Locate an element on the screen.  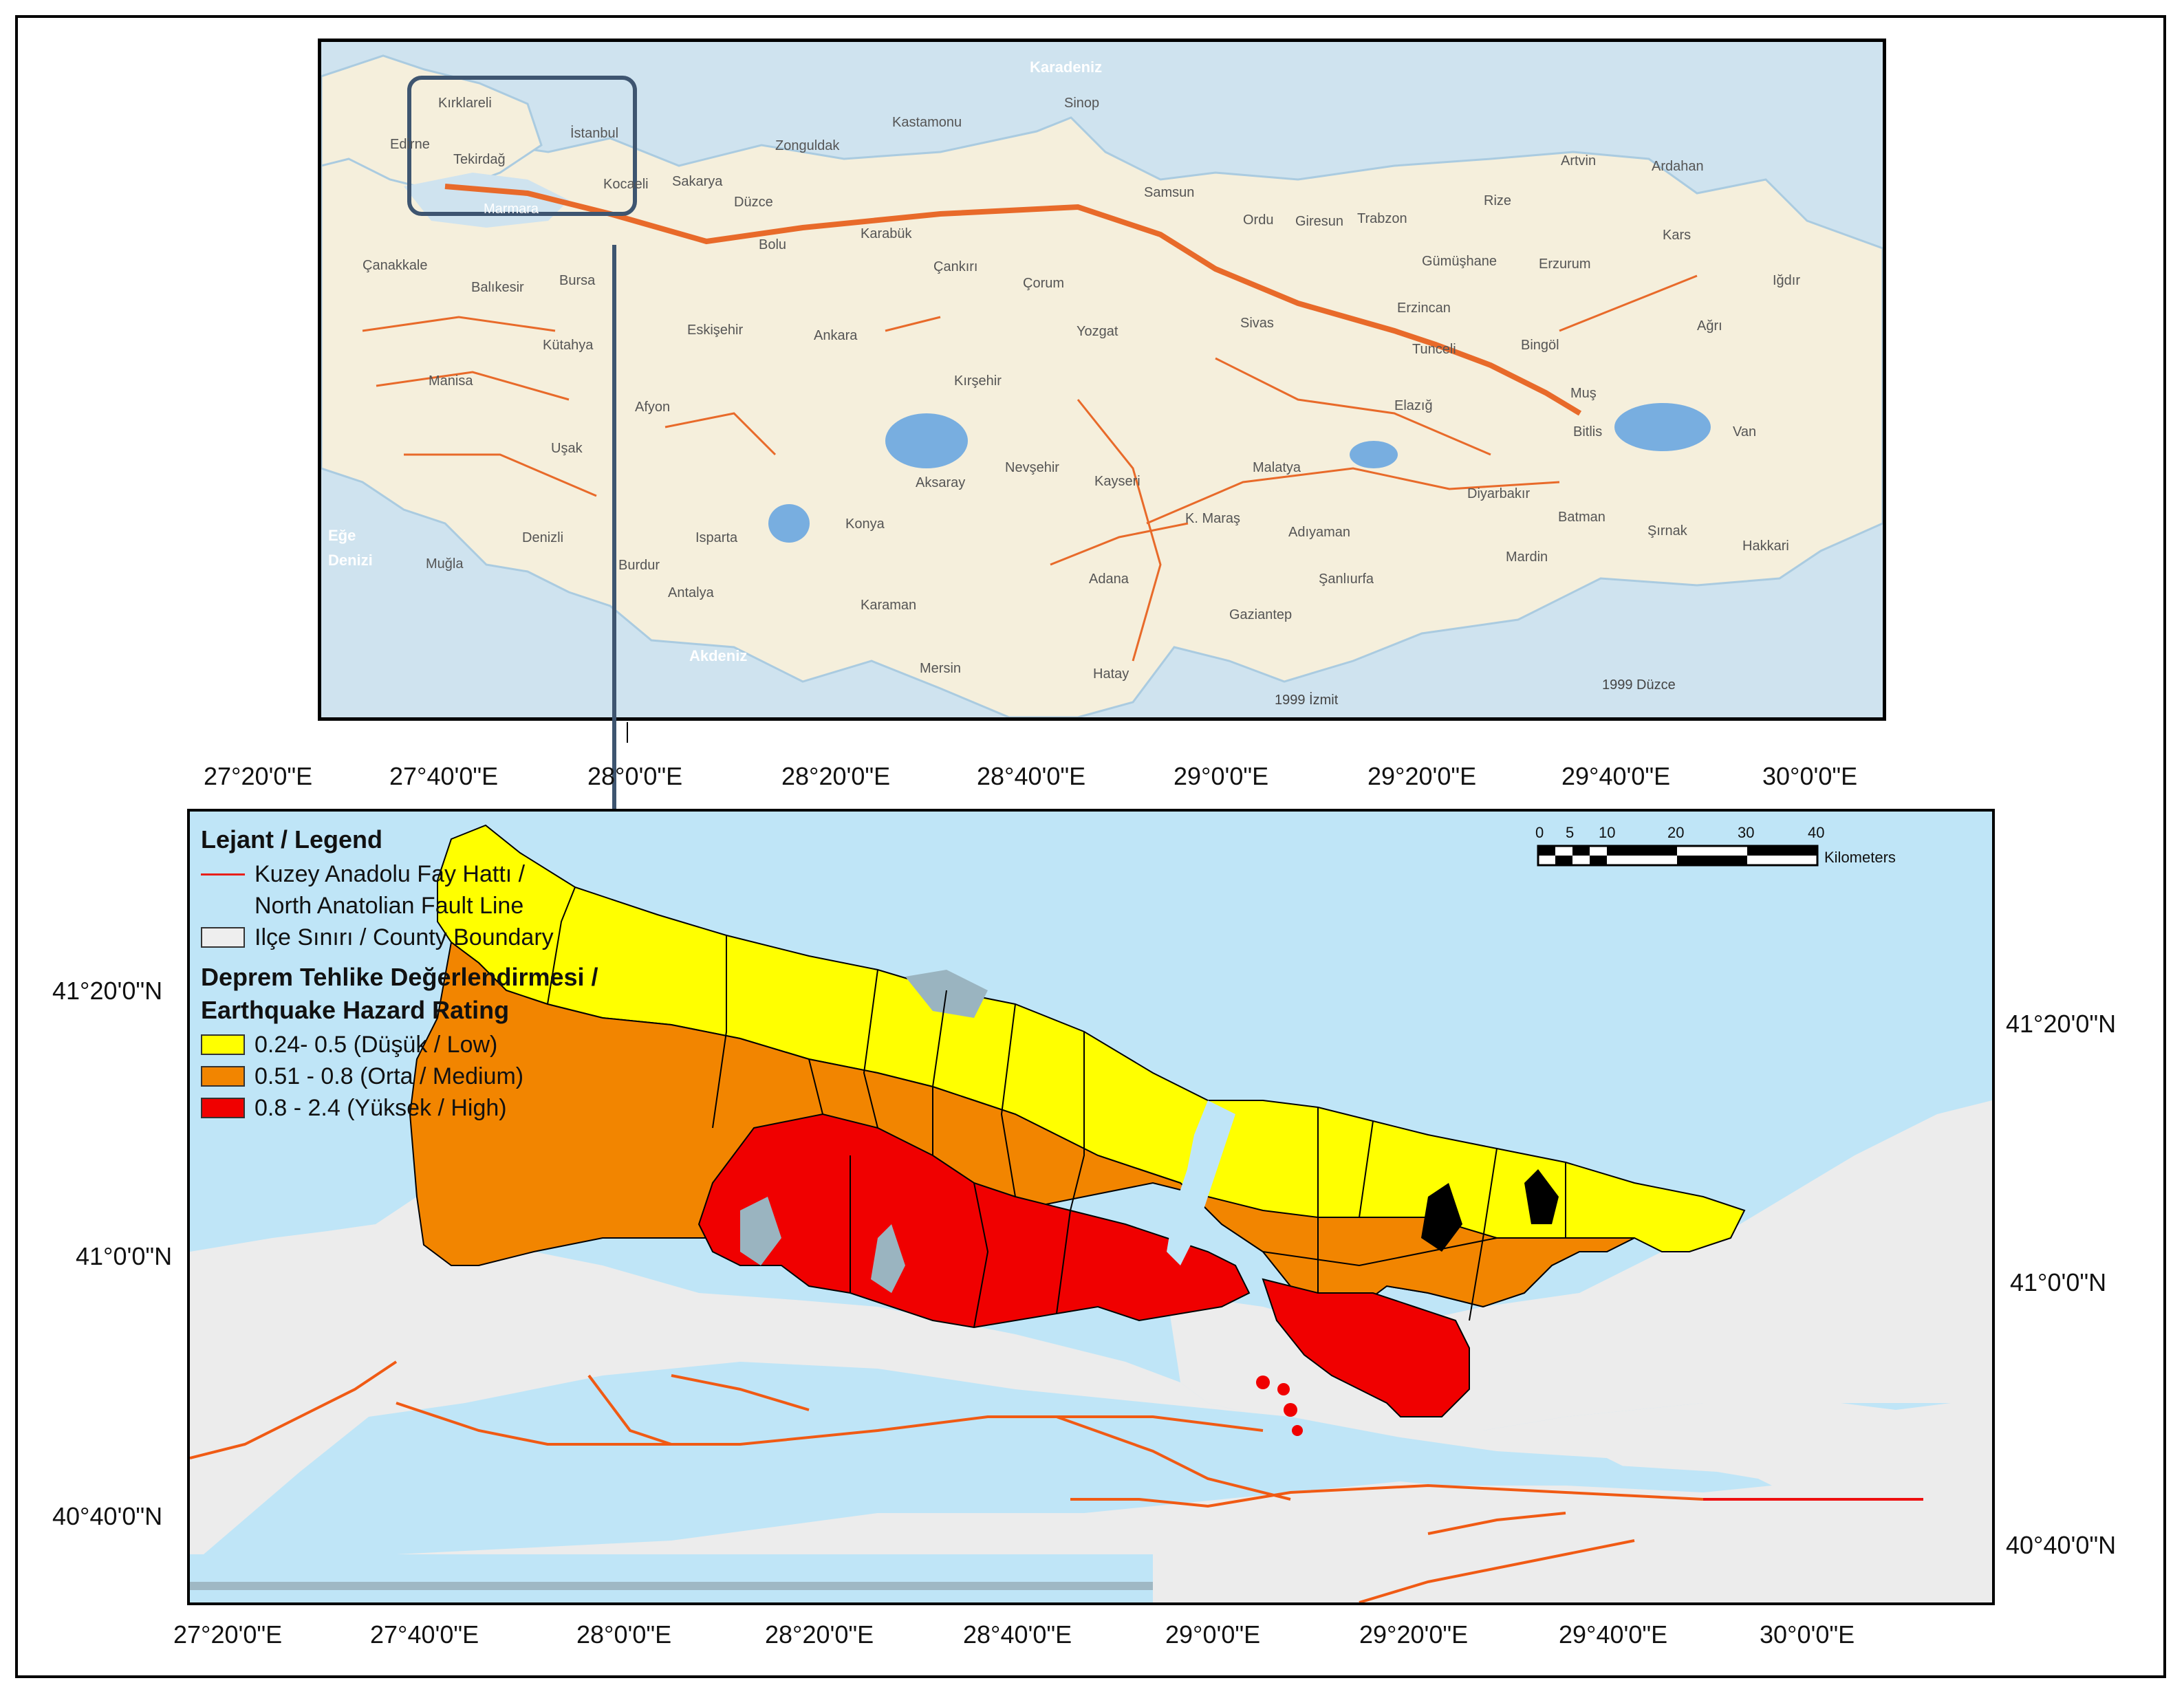
city-label: Uşak is located at coordinates (567, 448).